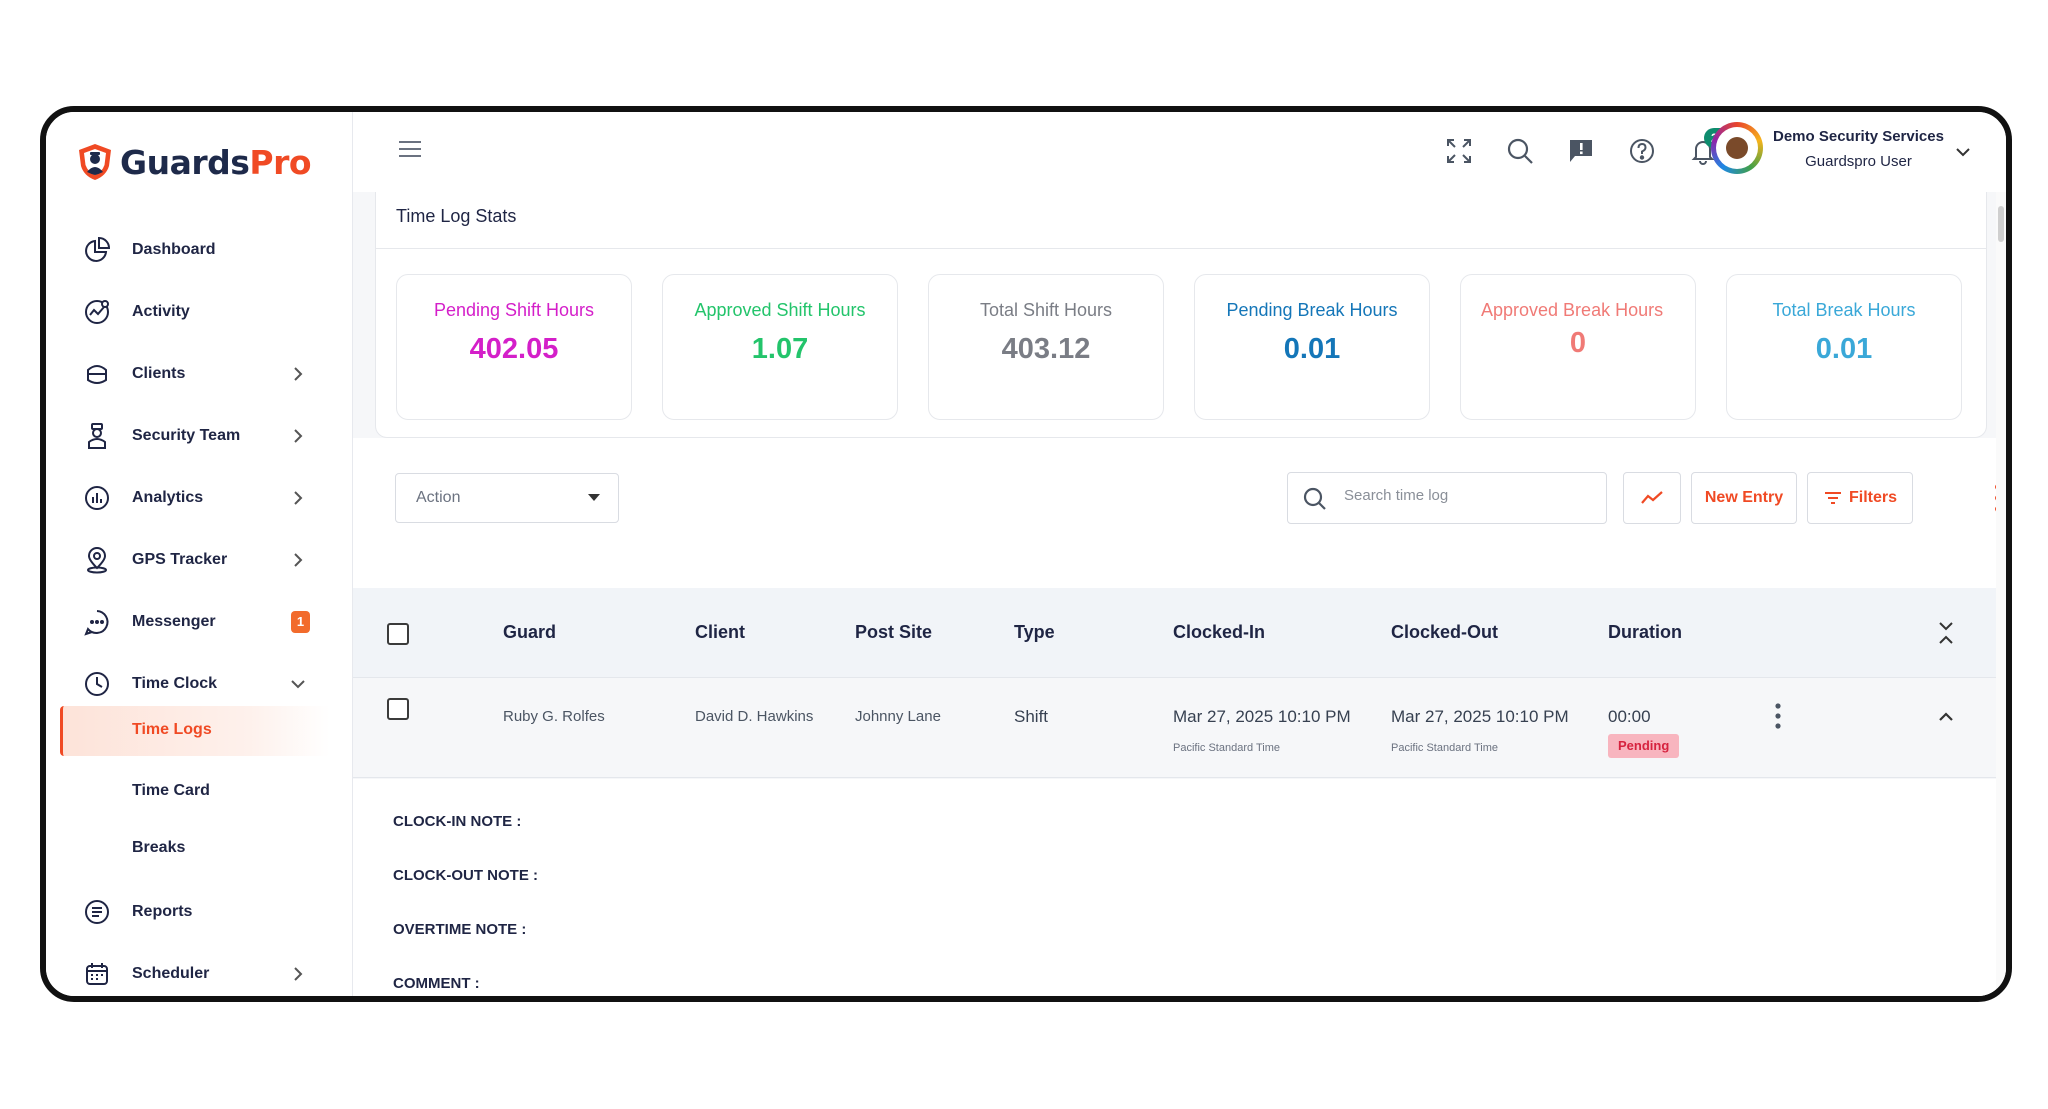  What do you see at coordinates (1031, 716) in the screenshot?
I see `cell-type: Shift` at bounding box center [1031, 716].